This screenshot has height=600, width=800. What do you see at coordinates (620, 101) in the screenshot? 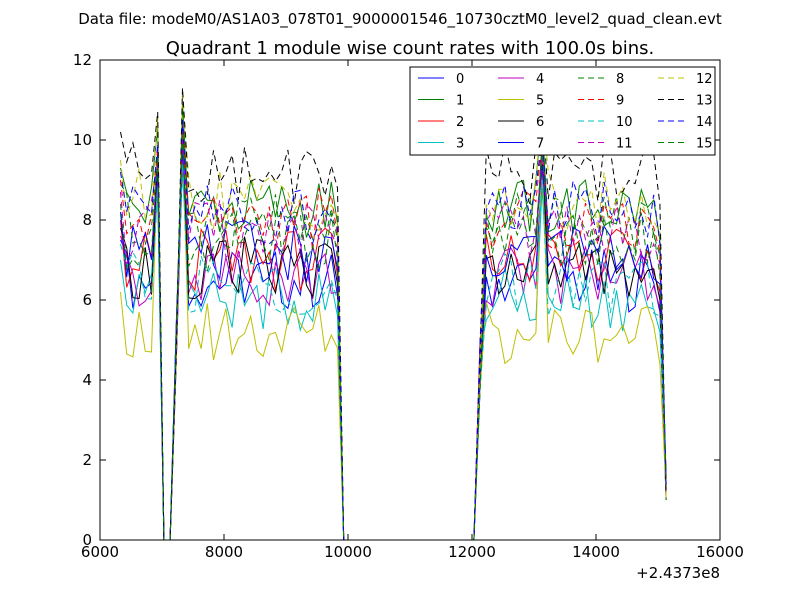
I see `legend-label-module-9: 9` at bounding box center [620, 101].